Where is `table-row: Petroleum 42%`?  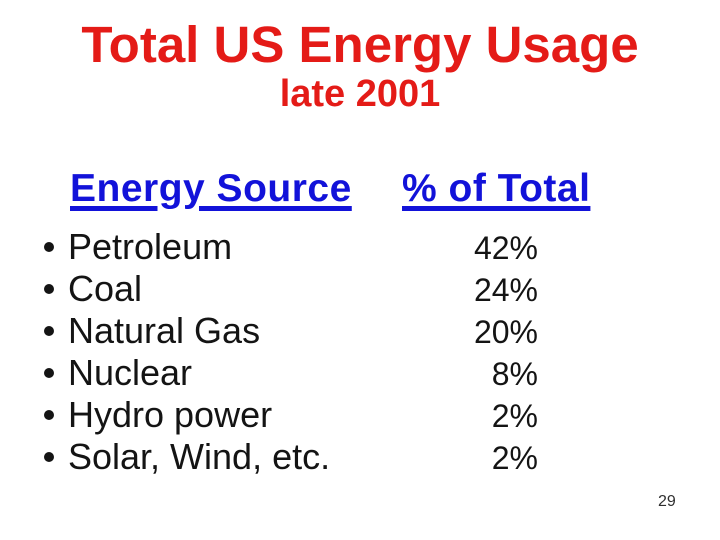 table-row: Petroleum 42% is located at coordinates (291, 247).